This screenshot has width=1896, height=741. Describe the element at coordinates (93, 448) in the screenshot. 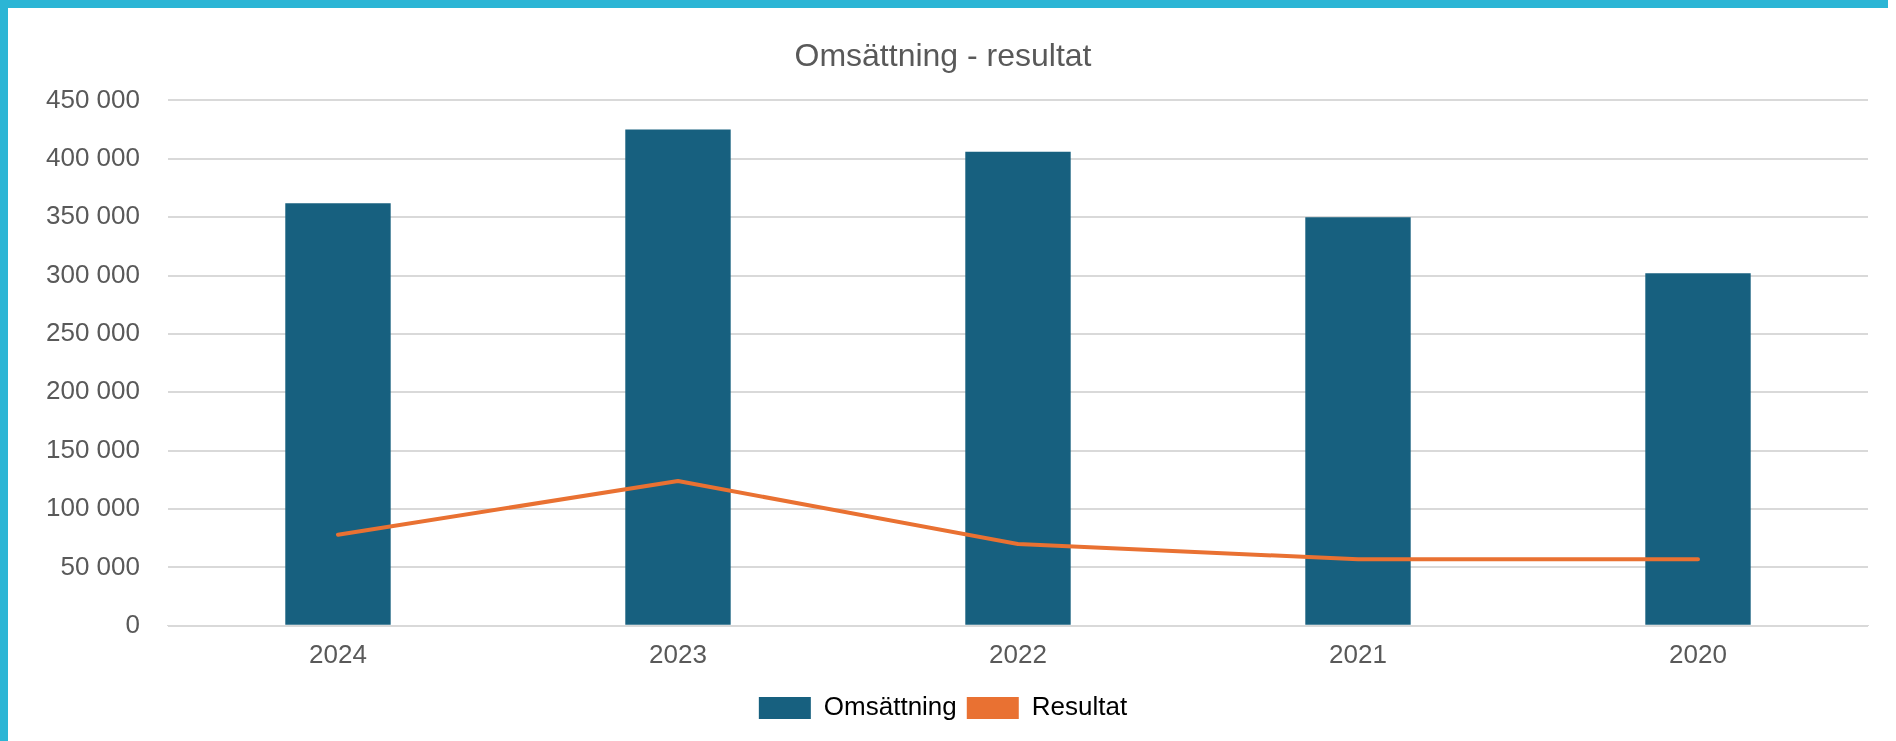

I see `y-tick-label: 150 000` at that location.